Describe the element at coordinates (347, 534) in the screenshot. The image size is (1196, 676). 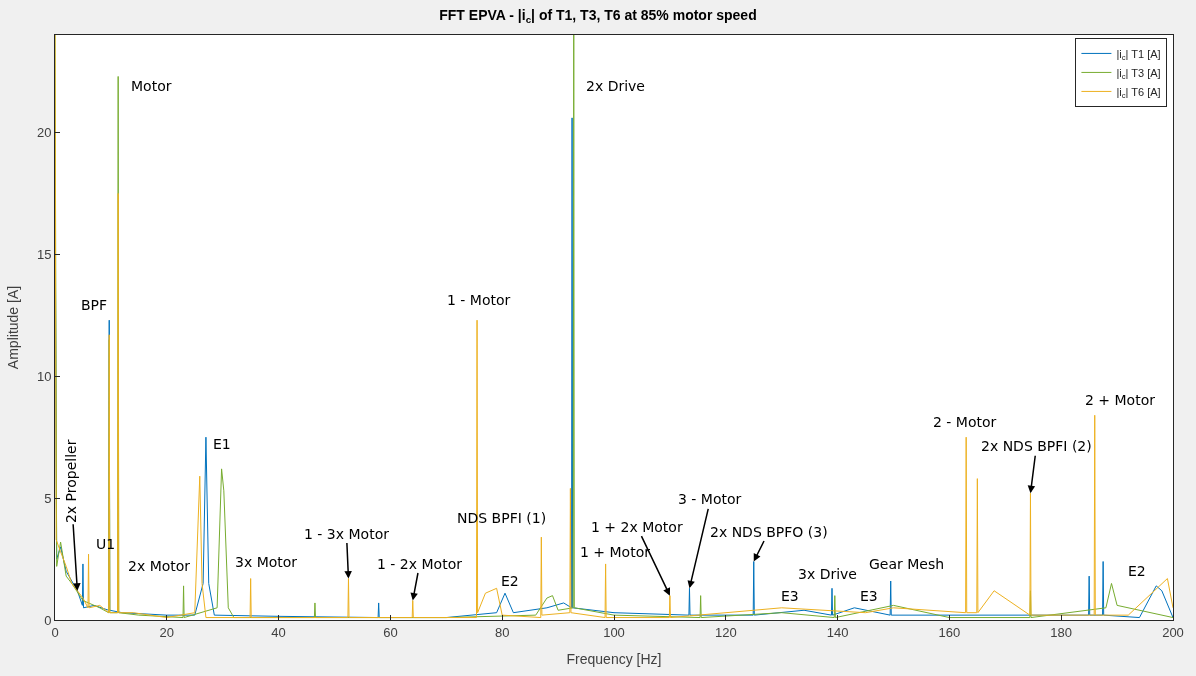
I see `annotation: 1 - 3x Motor` at that location.